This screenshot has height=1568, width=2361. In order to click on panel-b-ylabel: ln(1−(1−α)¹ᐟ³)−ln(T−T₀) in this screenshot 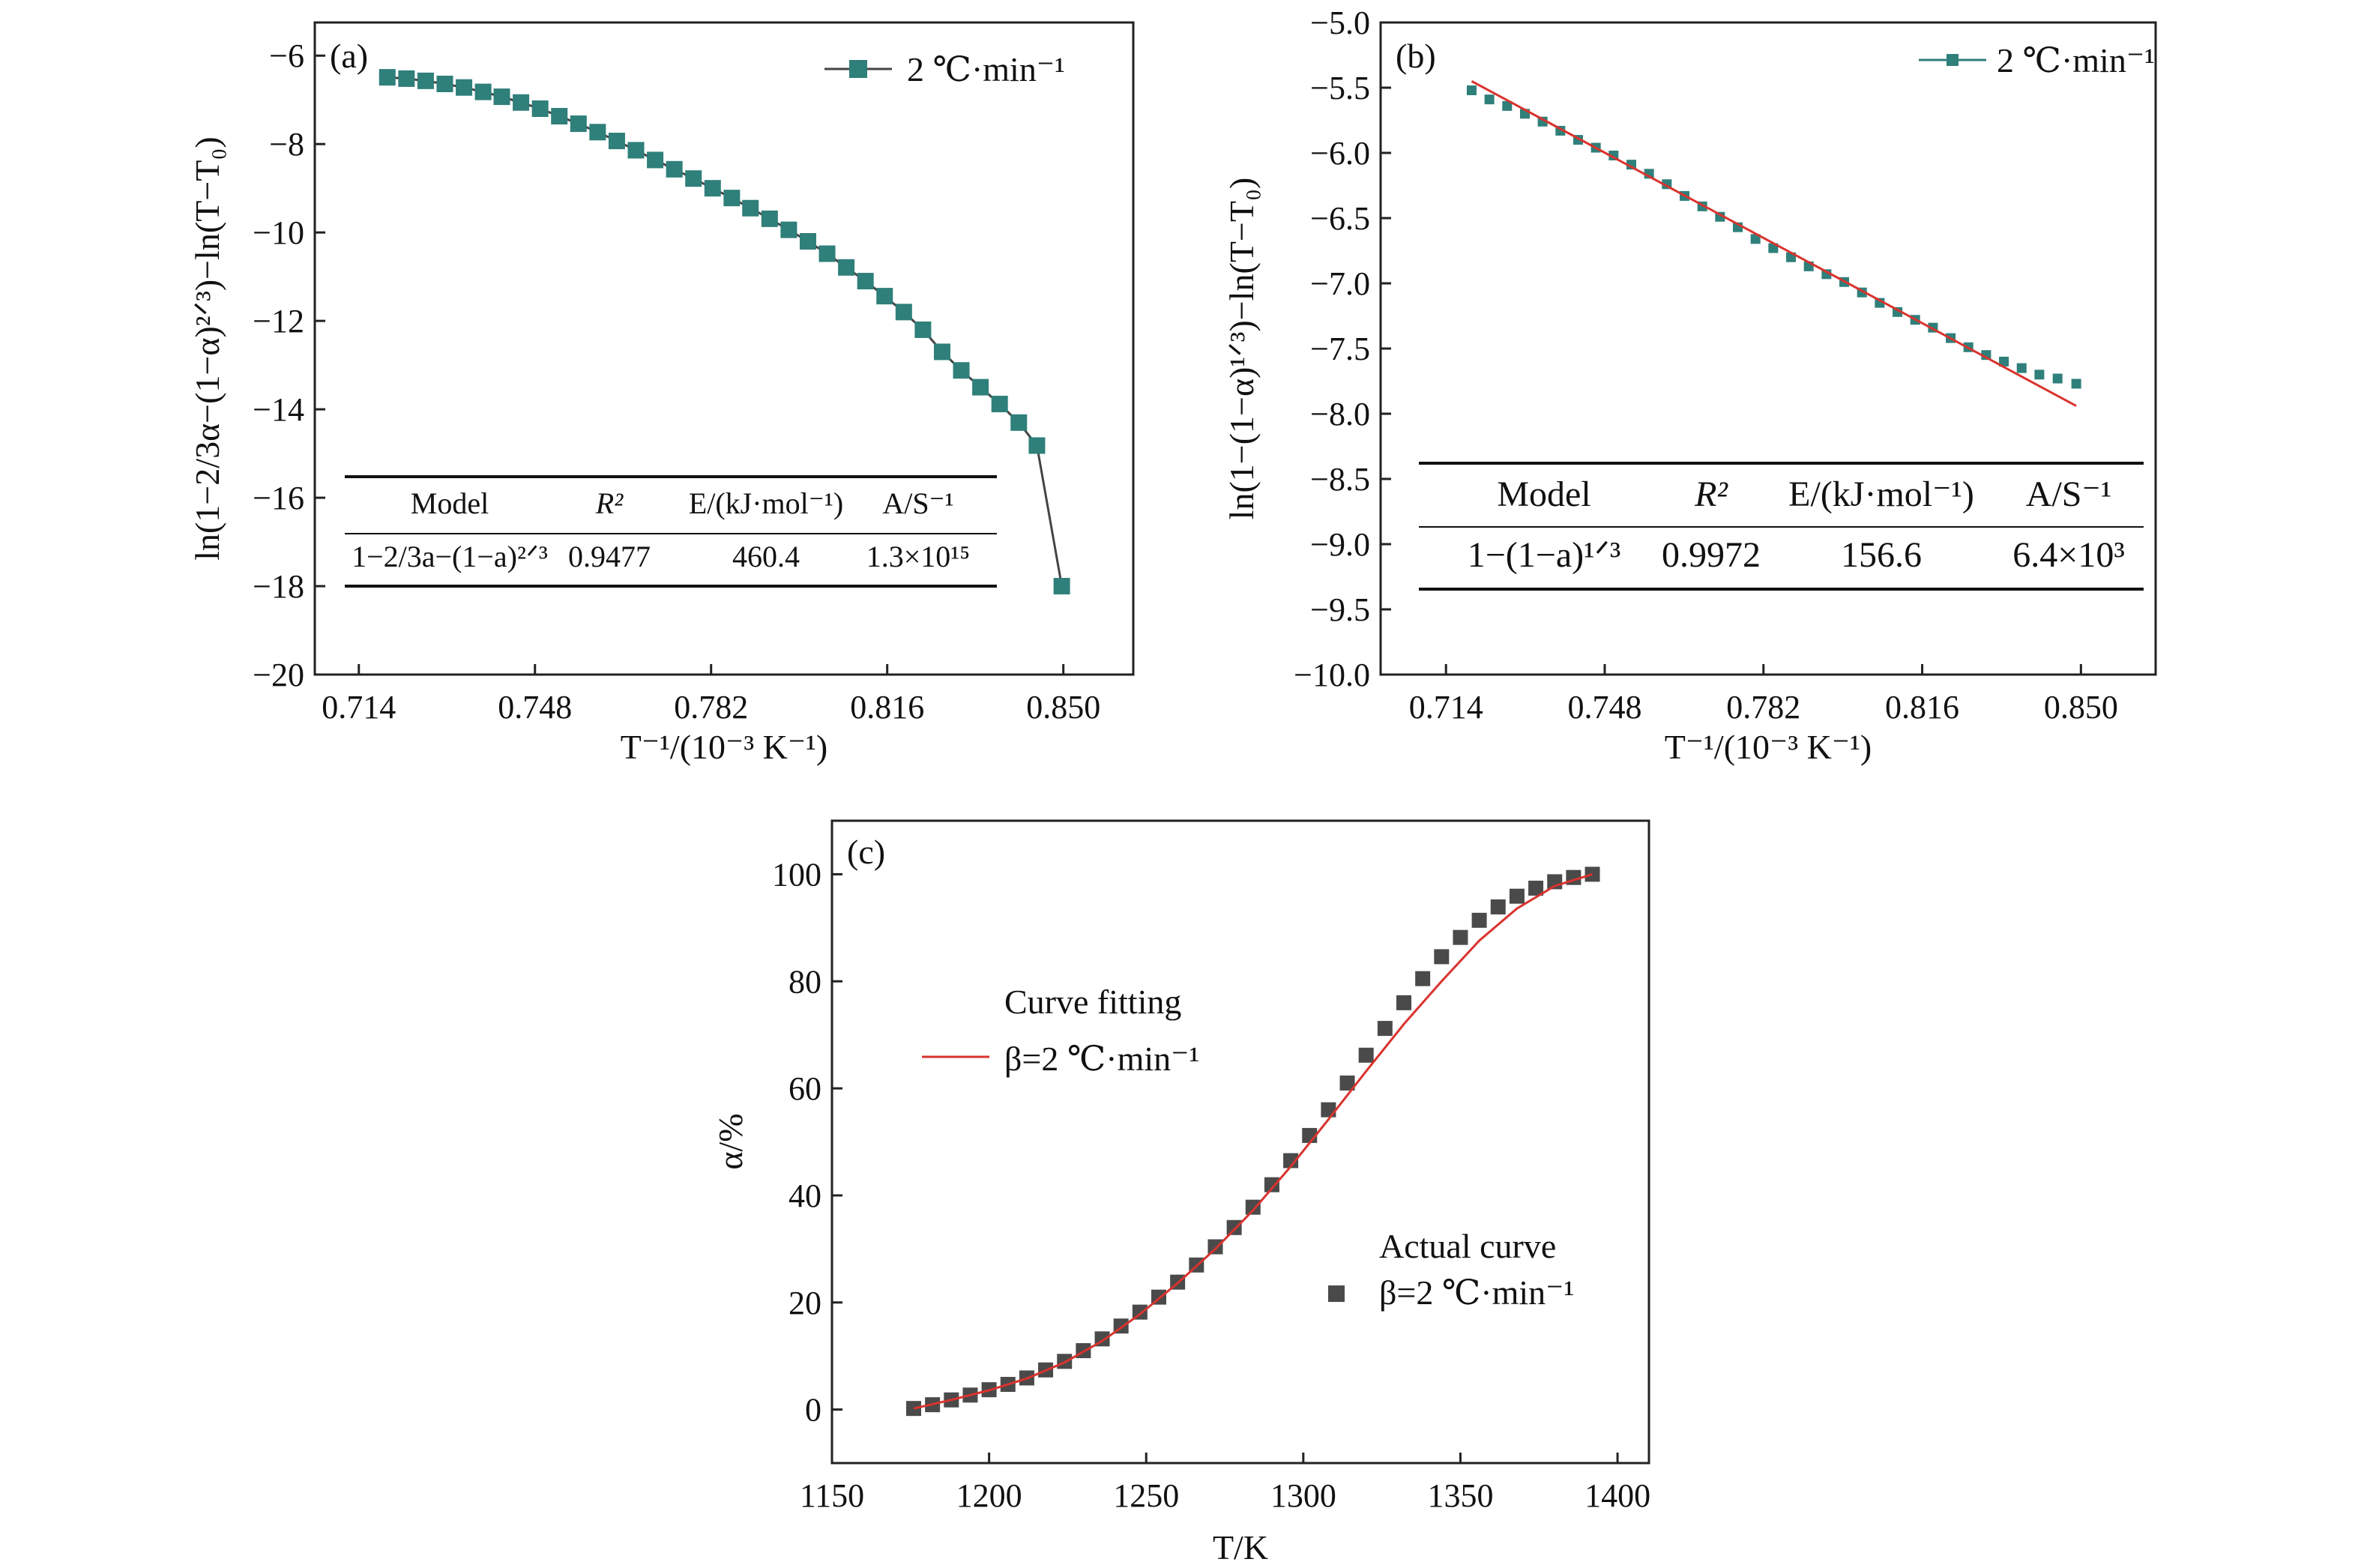, I will do `click(1241, 349)`.